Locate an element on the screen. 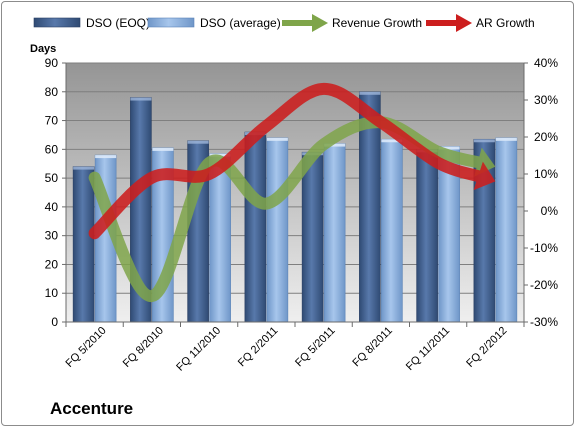 The image size is (575, 427). legend-swatch-ar-growth-head is located at coordinates (464, 23).